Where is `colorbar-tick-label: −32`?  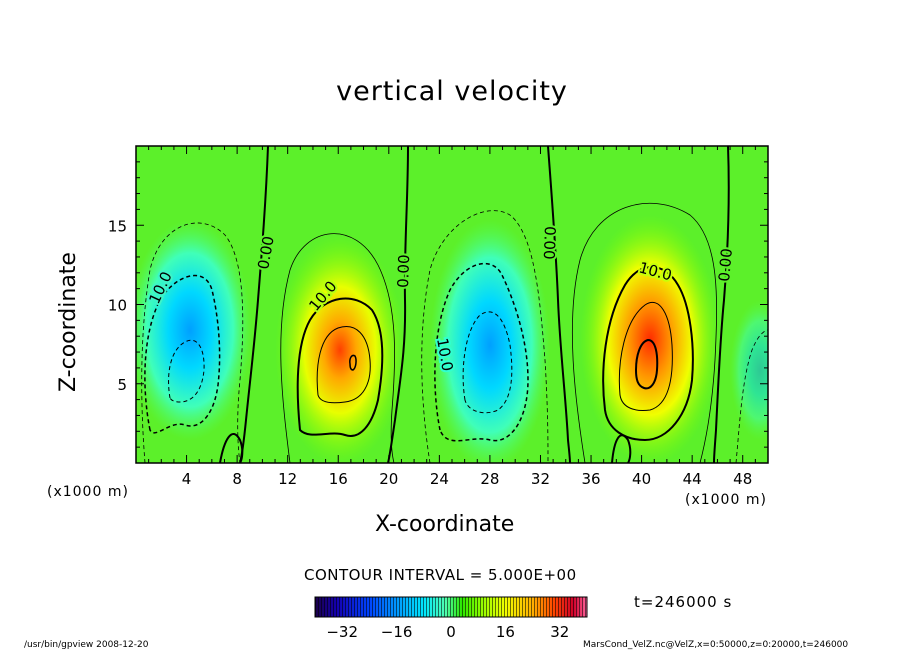 colorbar-tick-label: −32 is located at coordinates (342, 632).